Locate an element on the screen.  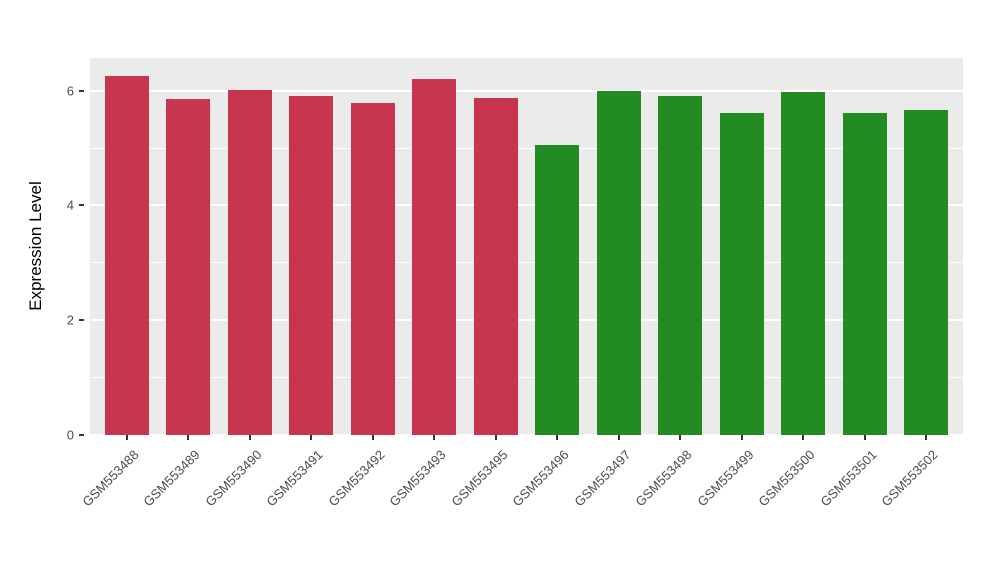
y-axis: 0 2 4 6 is located at coordinates (42, 250).